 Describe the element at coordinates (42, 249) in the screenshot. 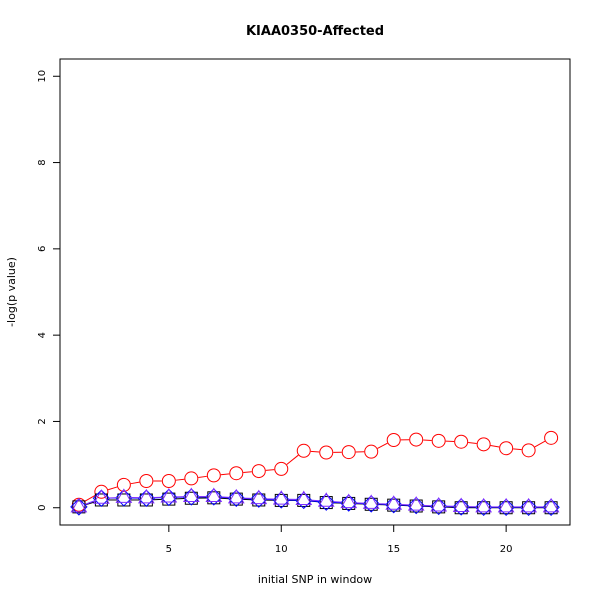

I see `y-tick-label: 6` at that location.